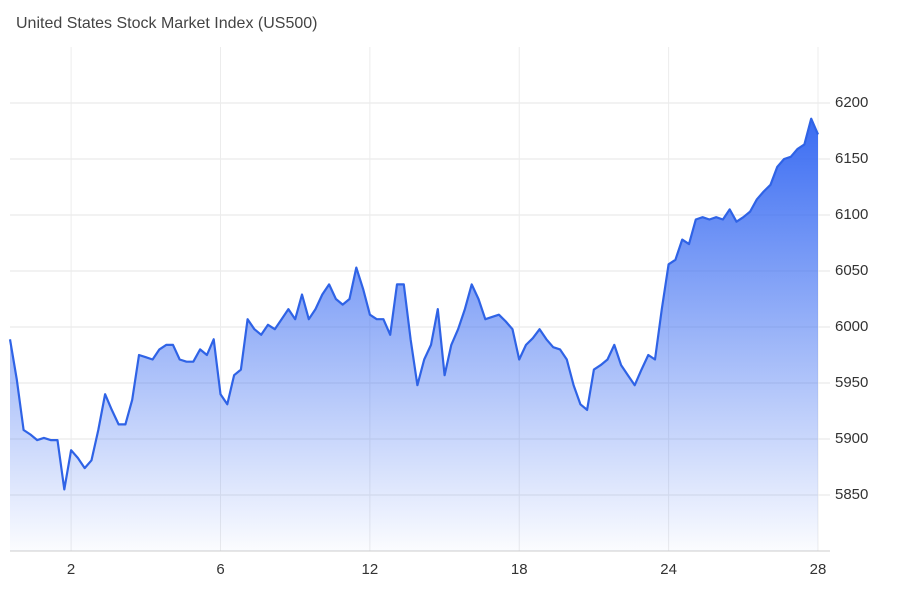 This screenshot has height=600, width=900. Describe the element at coordinates (818, 569) in the screenshot. I see `x-tick-label: 28` at that location.